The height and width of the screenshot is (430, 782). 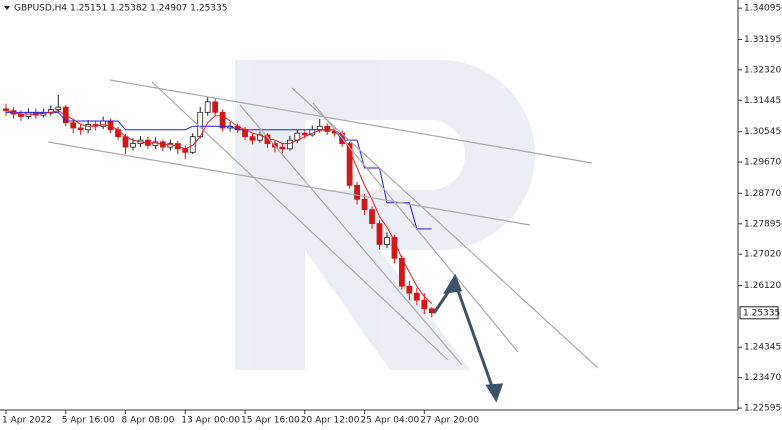 What do you see at coordinates (761, 313) in the screenshot?
I see `price-tag: 1.25335` at bounding box center [761, 313].